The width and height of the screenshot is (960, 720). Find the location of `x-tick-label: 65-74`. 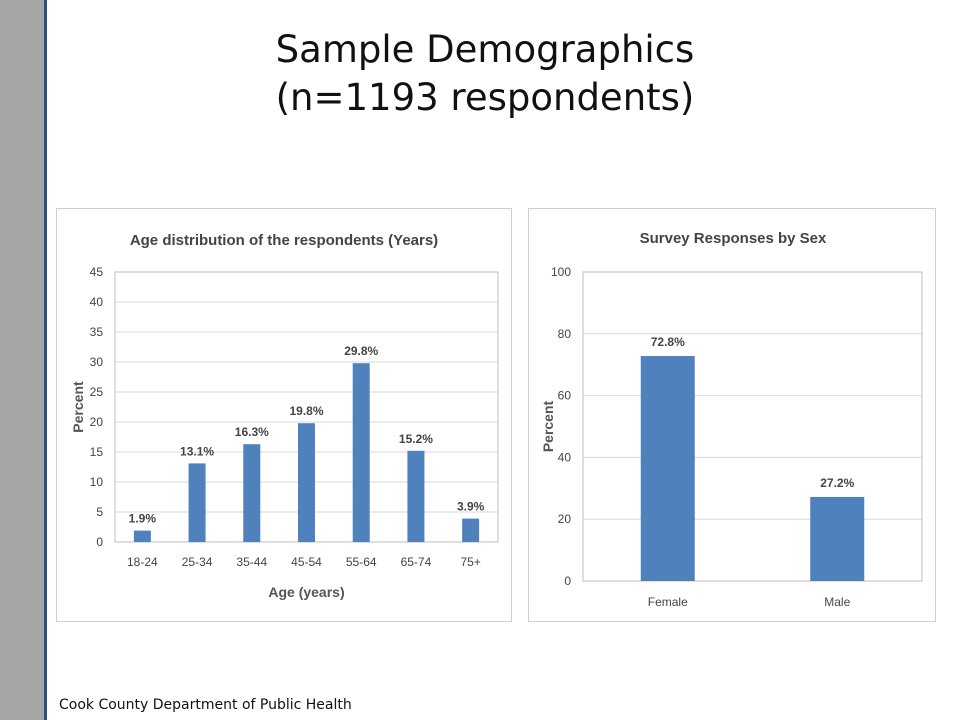

x-tick-label: 65-74 is located at coordinates (416, 562).